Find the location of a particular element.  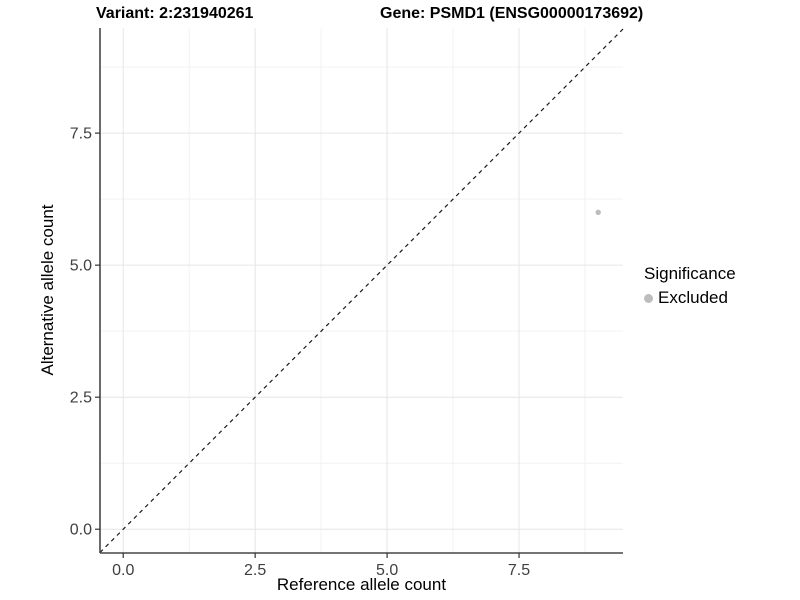

excluded-point-icon is located at coordinates (648, 298).